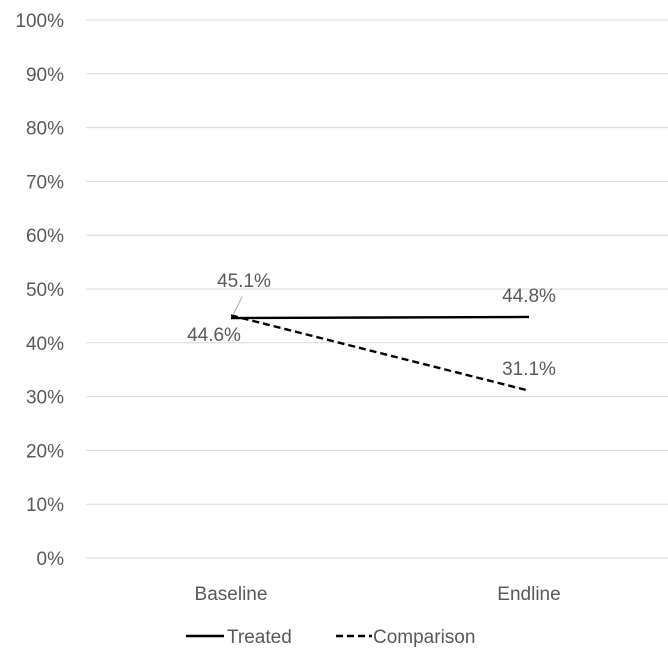 The width and height of the screenshot is (668, 654). I want to click on x-tick-label: Baseline, so click(231, 594).